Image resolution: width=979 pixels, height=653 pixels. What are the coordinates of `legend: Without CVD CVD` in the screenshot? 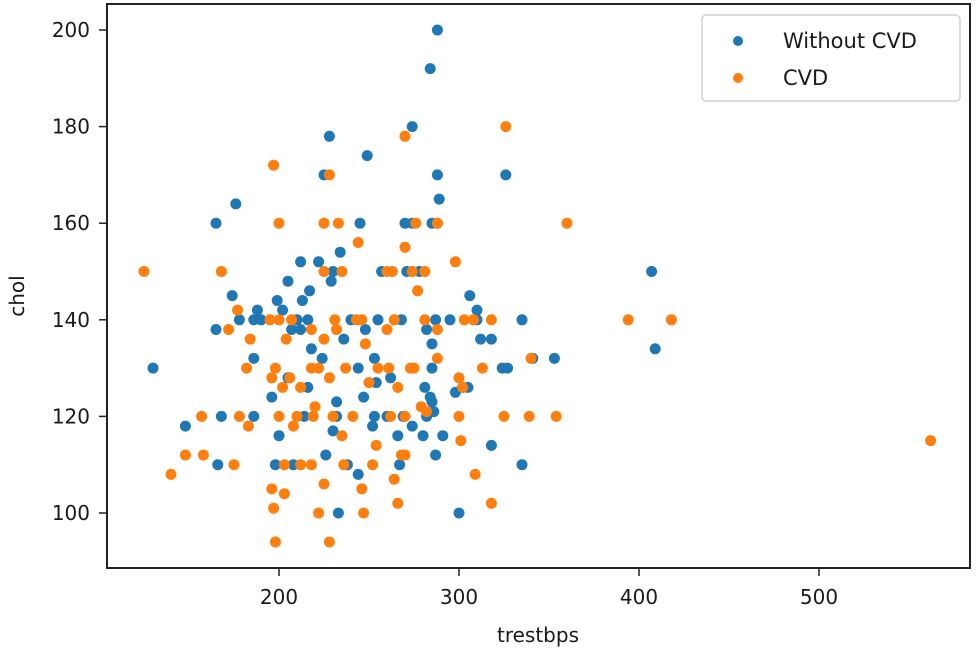 It's located at (831, 58).